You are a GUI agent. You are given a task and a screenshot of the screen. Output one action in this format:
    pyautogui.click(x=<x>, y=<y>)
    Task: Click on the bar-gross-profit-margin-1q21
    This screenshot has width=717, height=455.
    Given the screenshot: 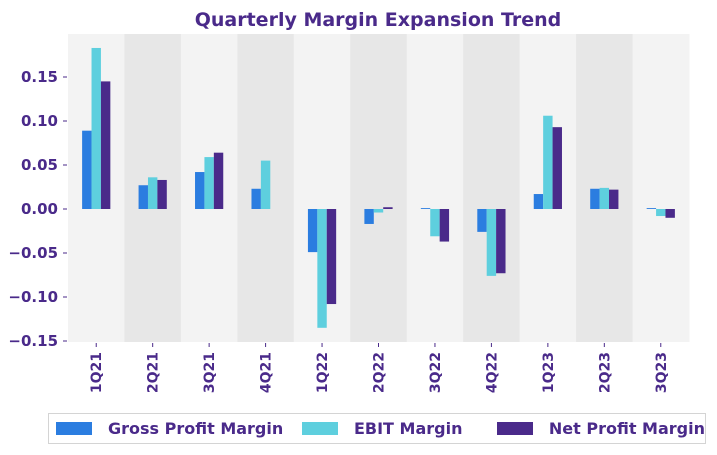 What is the action you would take?
    pyautogui.click(x=87, y=169)
    